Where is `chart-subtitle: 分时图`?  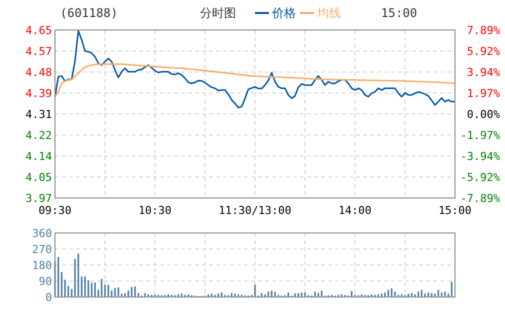 chart-subtitle: 分时图 is located at coordinates (218, 13).